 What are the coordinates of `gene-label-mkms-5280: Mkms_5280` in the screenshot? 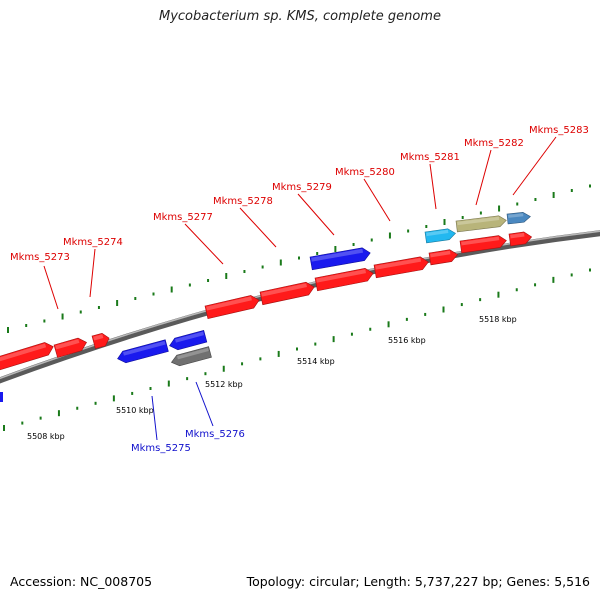 It's located at (365, 172).